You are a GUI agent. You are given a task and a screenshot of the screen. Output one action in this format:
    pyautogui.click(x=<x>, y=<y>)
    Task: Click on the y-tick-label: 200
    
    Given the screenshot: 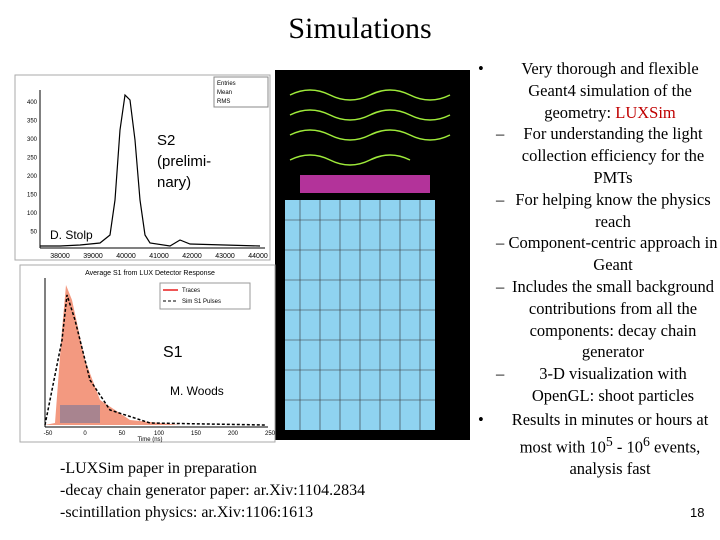 What is the action you would take?
    pyautogui.click(x=32, y=177)
    